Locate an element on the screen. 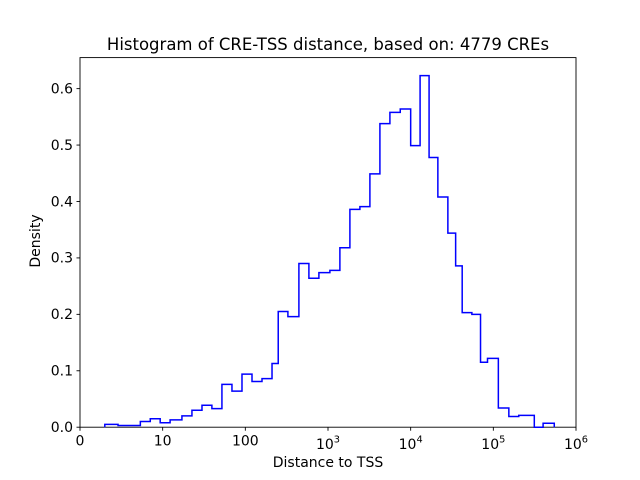 This screenshot has width=640, height=480. y-tick-label: 0.0 is located at coordinates (62, 428).